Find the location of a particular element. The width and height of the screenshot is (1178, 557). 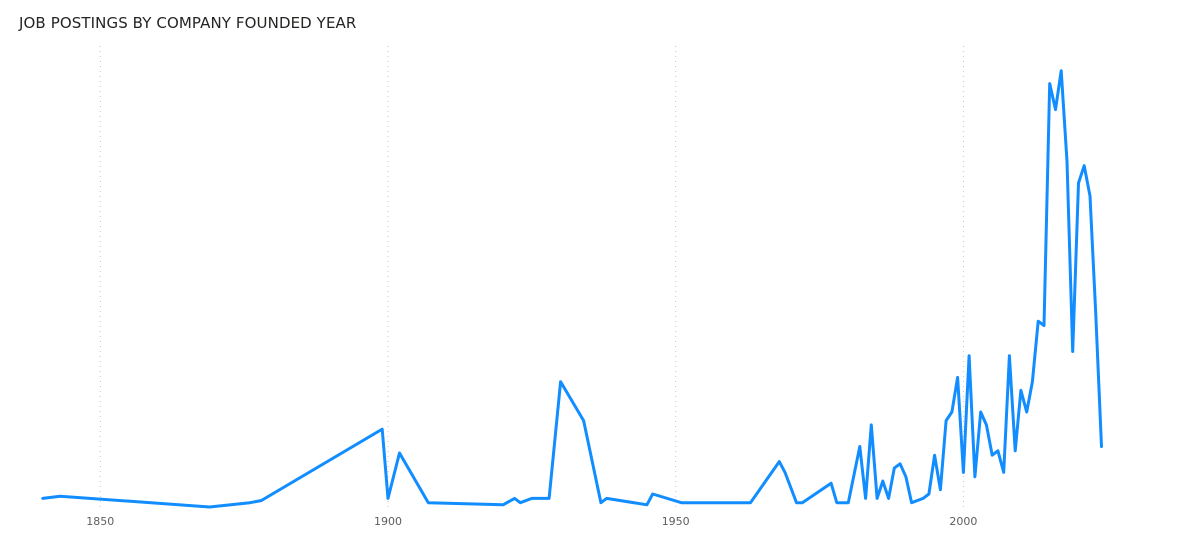

x-tick-label: 1950 is located at coordinates (676, 521).